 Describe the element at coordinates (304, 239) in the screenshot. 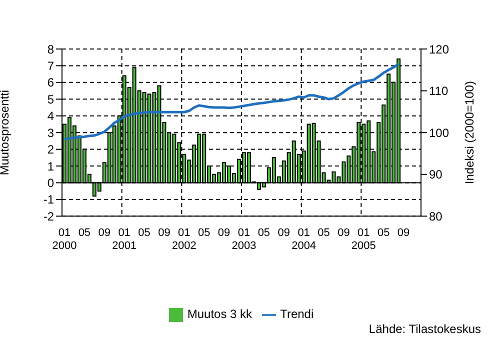

I see `x-tick-label: 01 2004` at that location.